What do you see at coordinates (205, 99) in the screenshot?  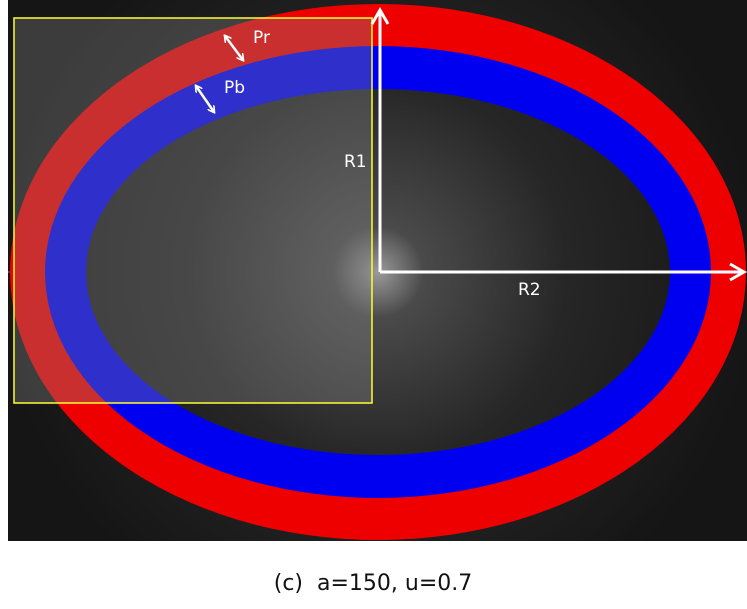 I see `pb-arrow` at bounding box center [205, 99].